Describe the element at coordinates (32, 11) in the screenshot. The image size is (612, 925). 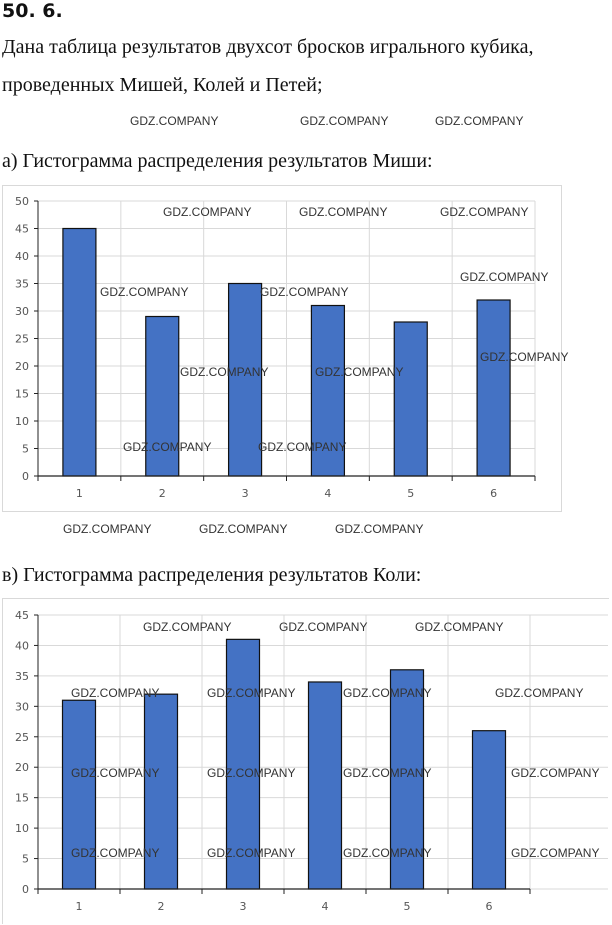
I see `problem-number: 50. 6.` at that location.